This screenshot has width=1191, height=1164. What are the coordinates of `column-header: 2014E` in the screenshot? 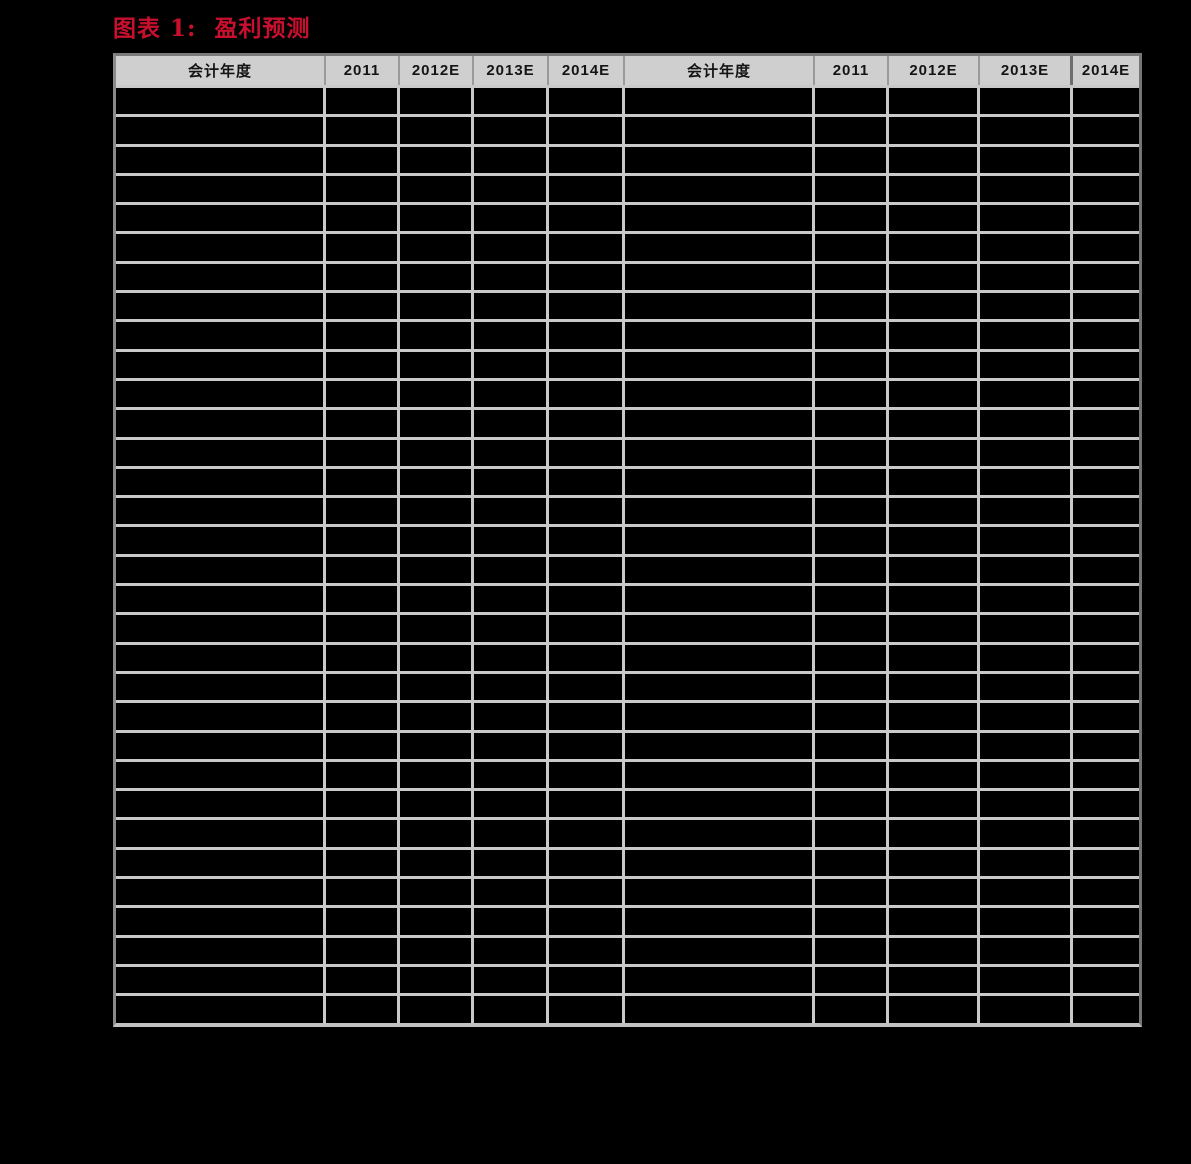 It's located at (587, 70).